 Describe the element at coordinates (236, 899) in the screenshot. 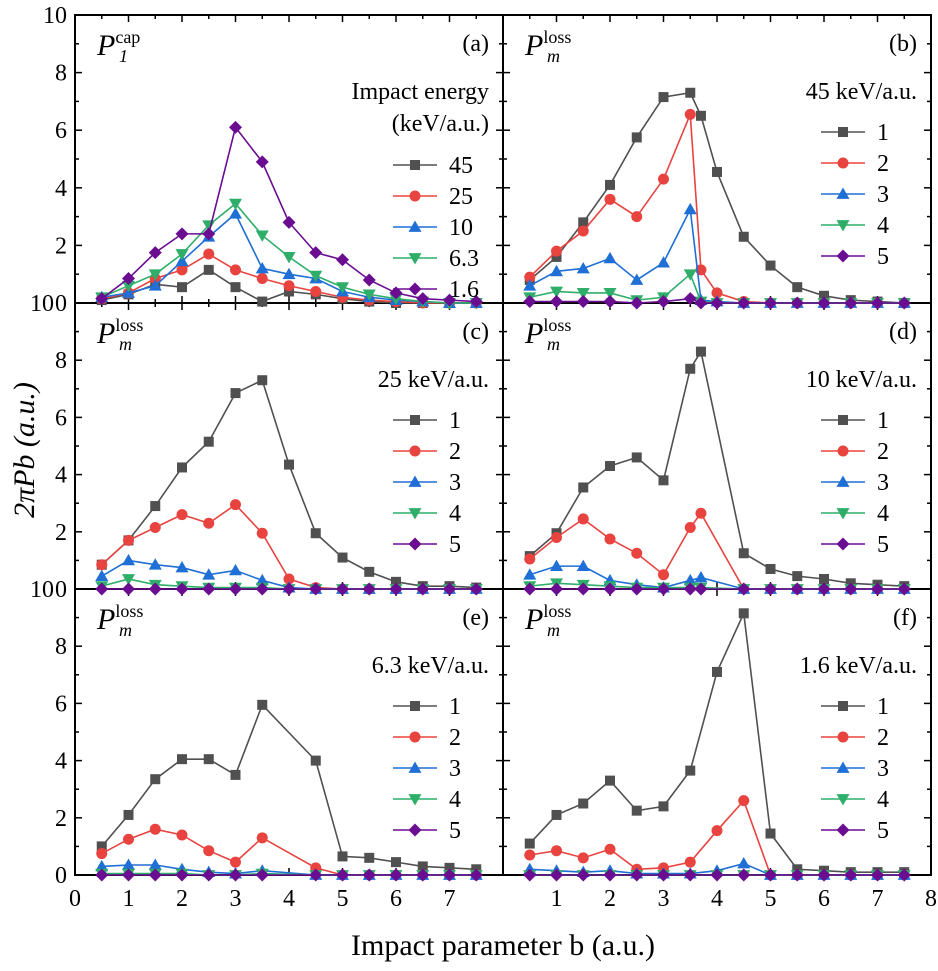

I see `x-tick-label: 3` at that location.